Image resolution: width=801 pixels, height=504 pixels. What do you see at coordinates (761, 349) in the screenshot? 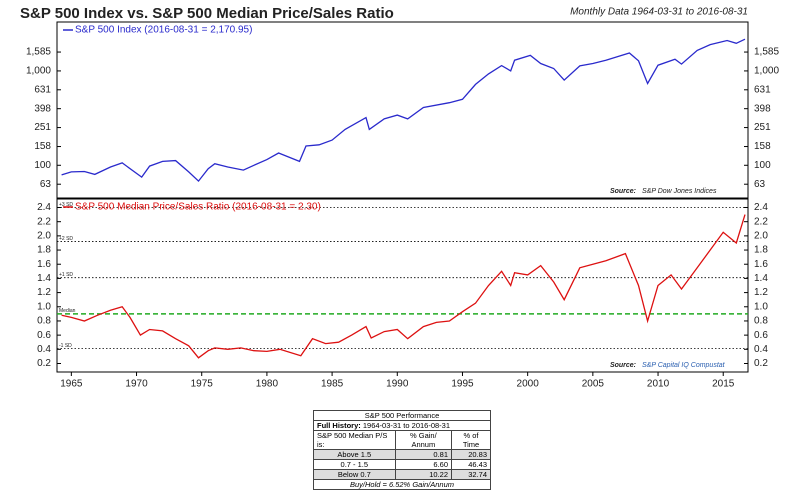
I see `y-tick-label-right: 0.4` at bounding box center [761, 349].